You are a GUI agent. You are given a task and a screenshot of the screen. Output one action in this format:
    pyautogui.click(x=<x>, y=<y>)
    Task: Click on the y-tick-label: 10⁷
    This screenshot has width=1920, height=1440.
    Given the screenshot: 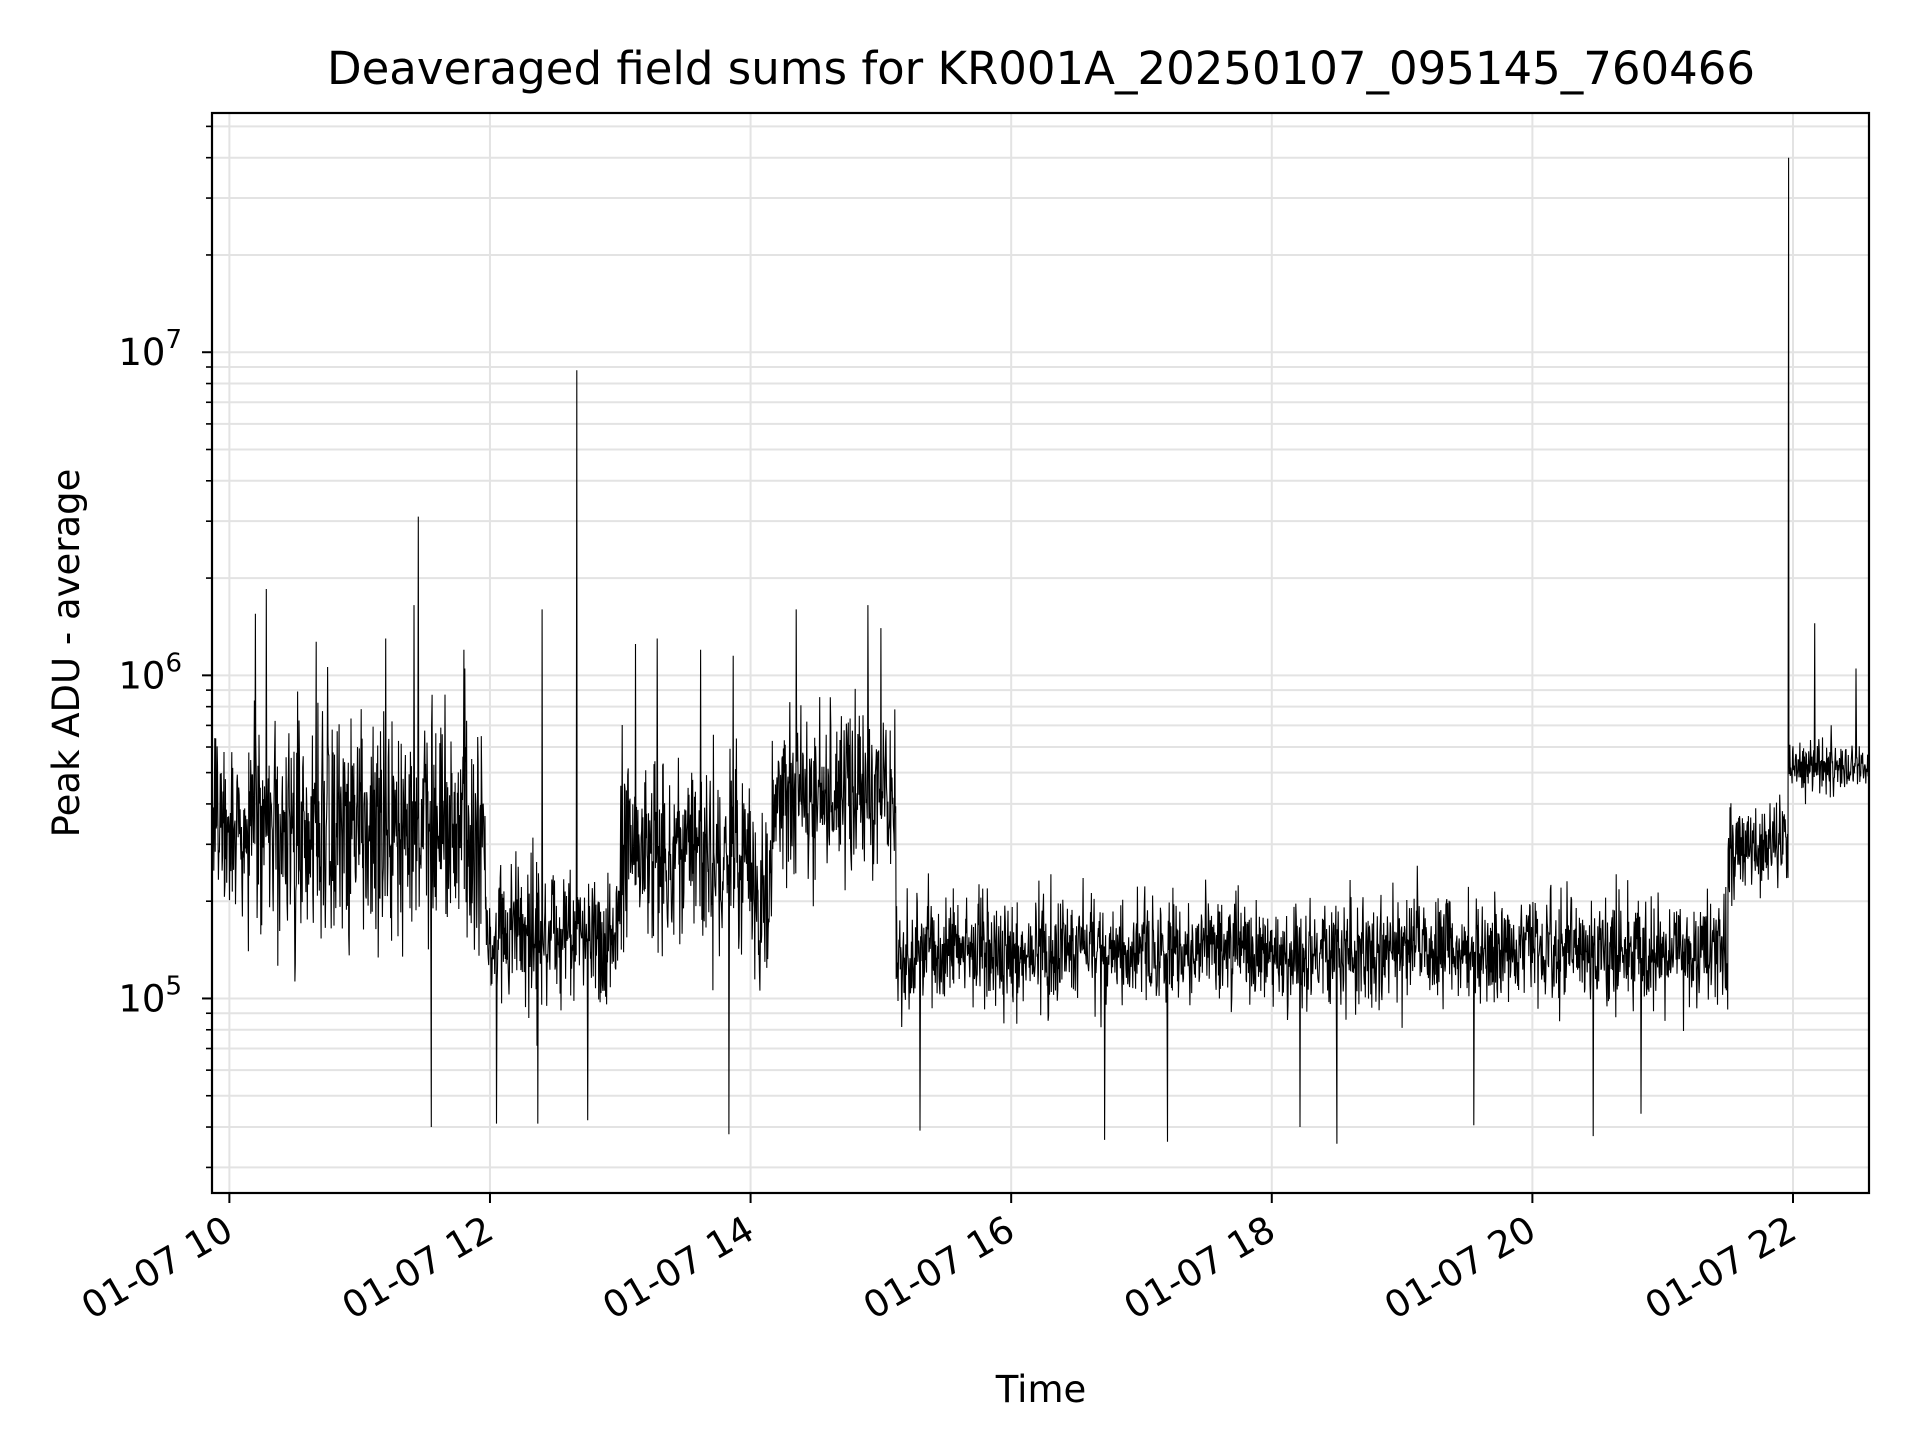 What is the action you would take?
    pyautogui.click(x=150, y=349)
    